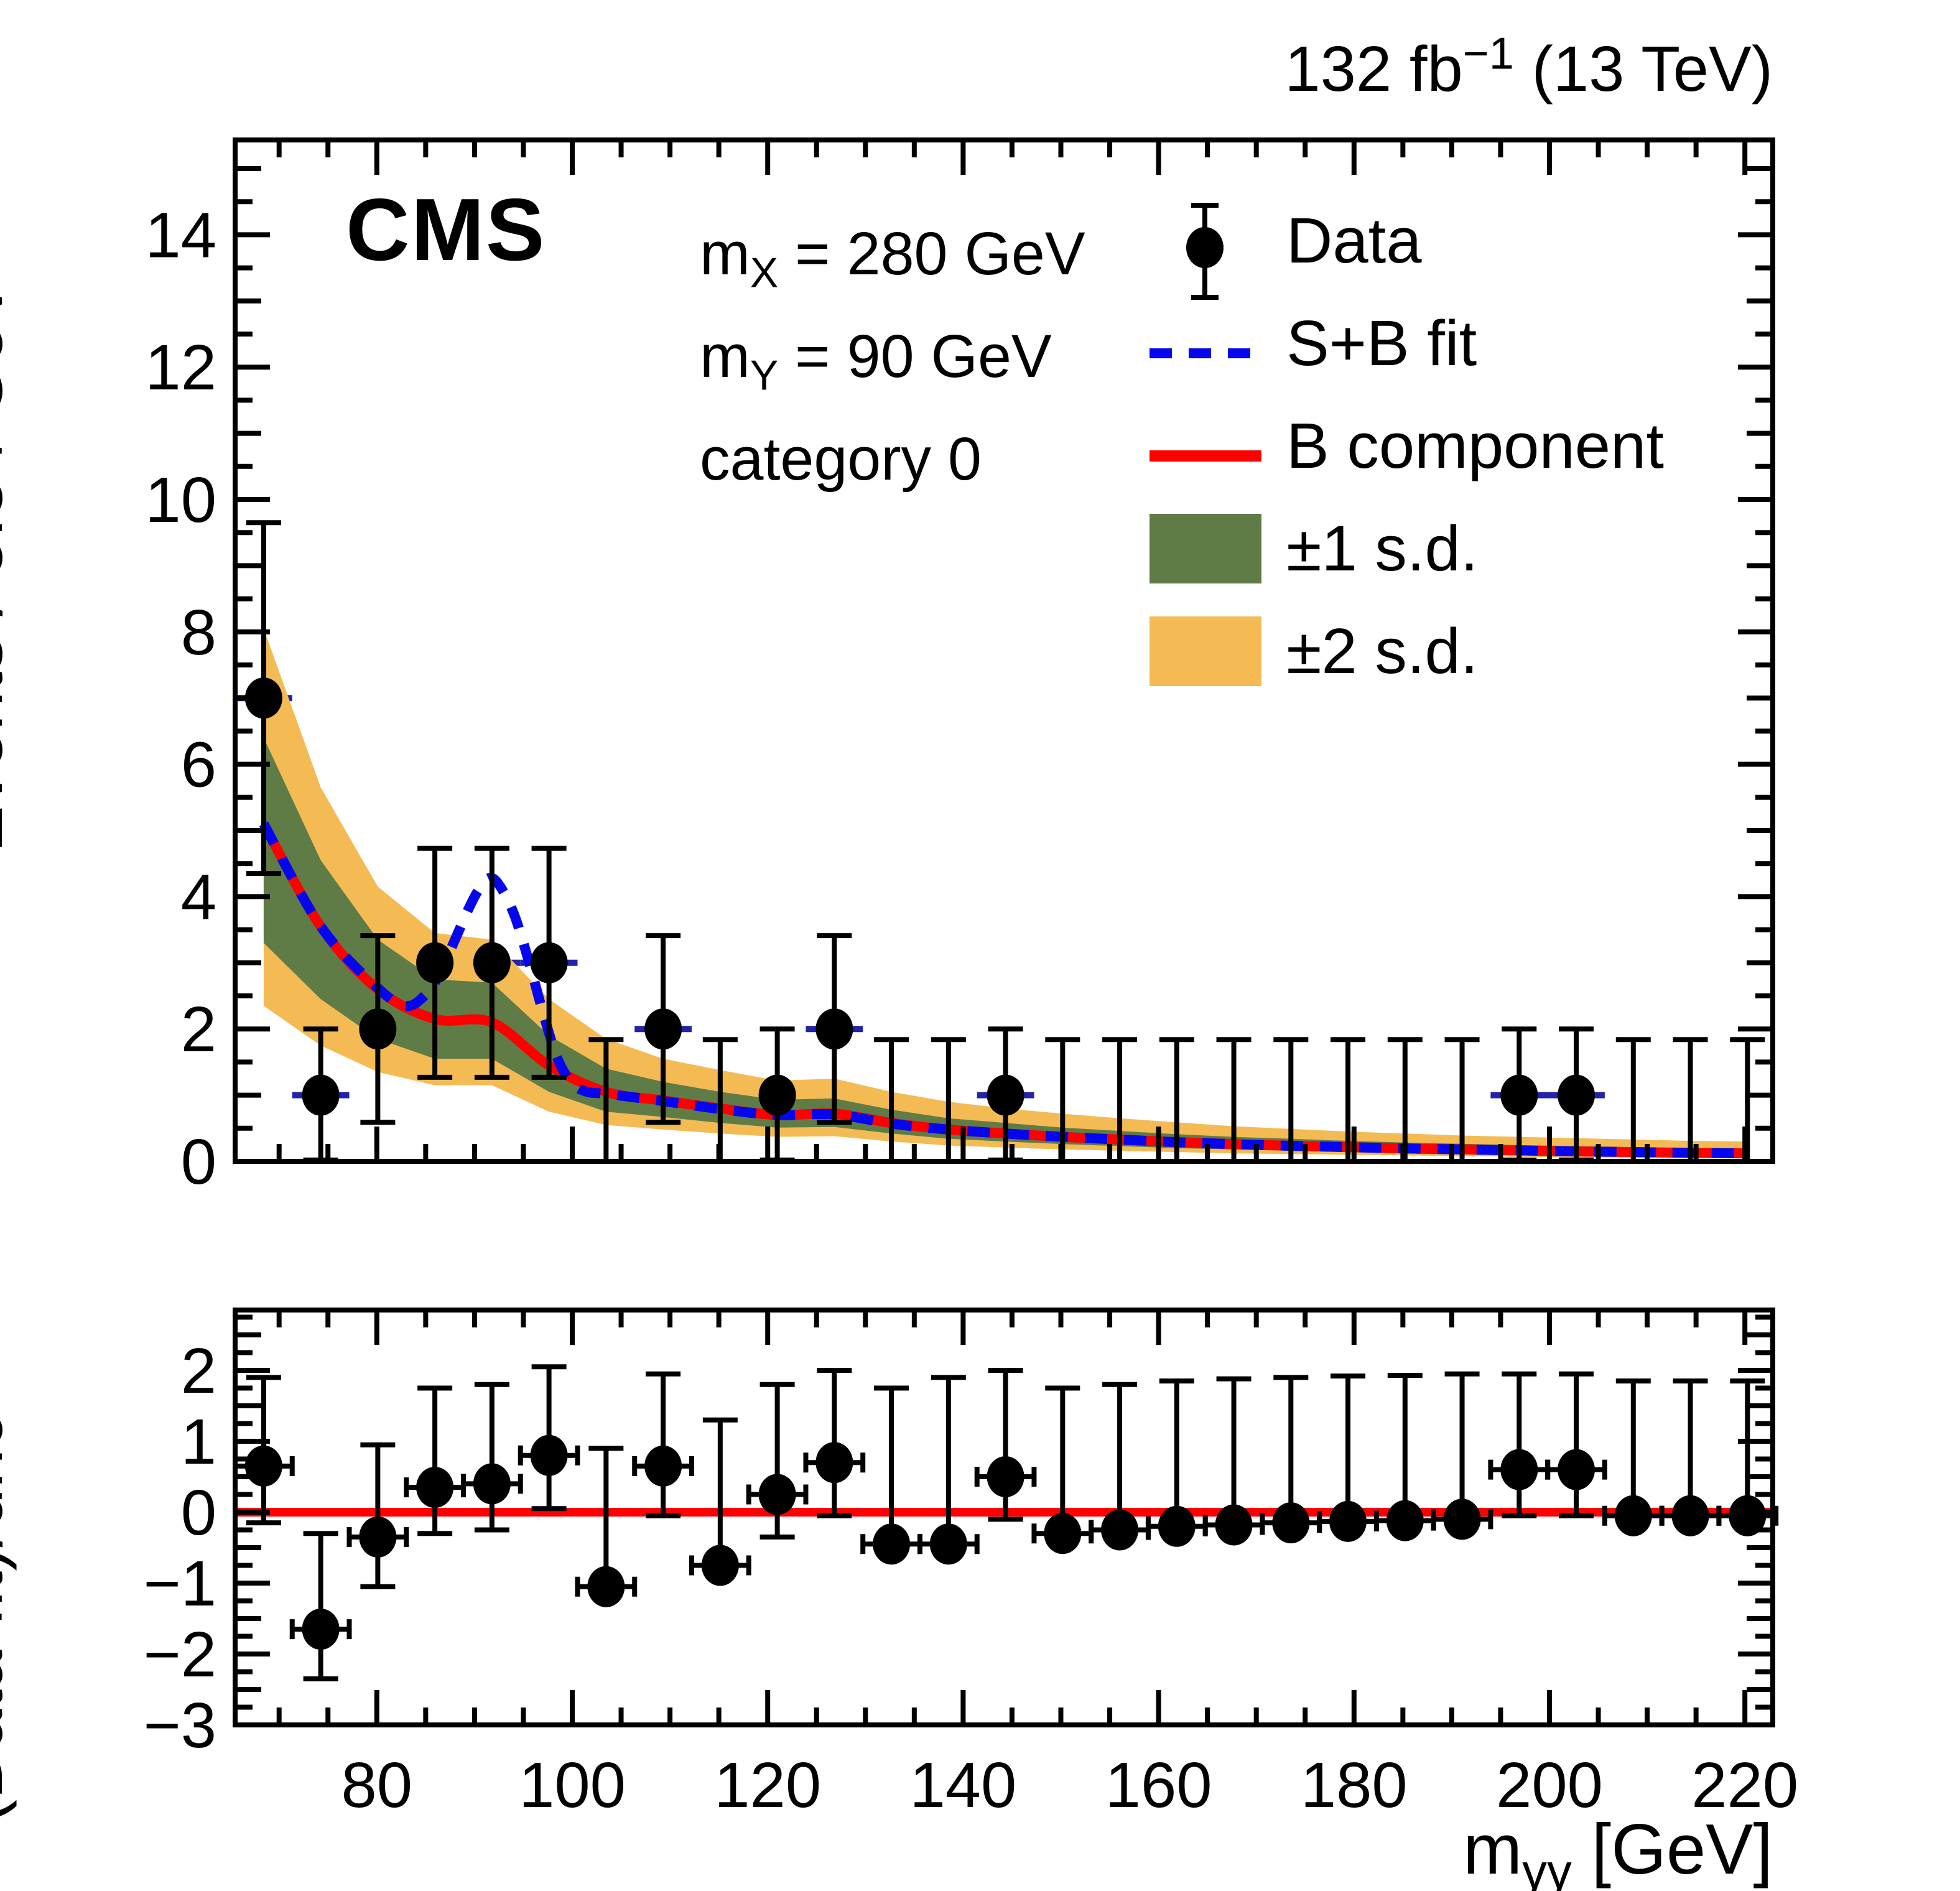 This screenshot has height=1891, width=1960. Describe the element at coordinates (767, 1785) in the screenshot. I see `x-tick-label: 120` at that location.